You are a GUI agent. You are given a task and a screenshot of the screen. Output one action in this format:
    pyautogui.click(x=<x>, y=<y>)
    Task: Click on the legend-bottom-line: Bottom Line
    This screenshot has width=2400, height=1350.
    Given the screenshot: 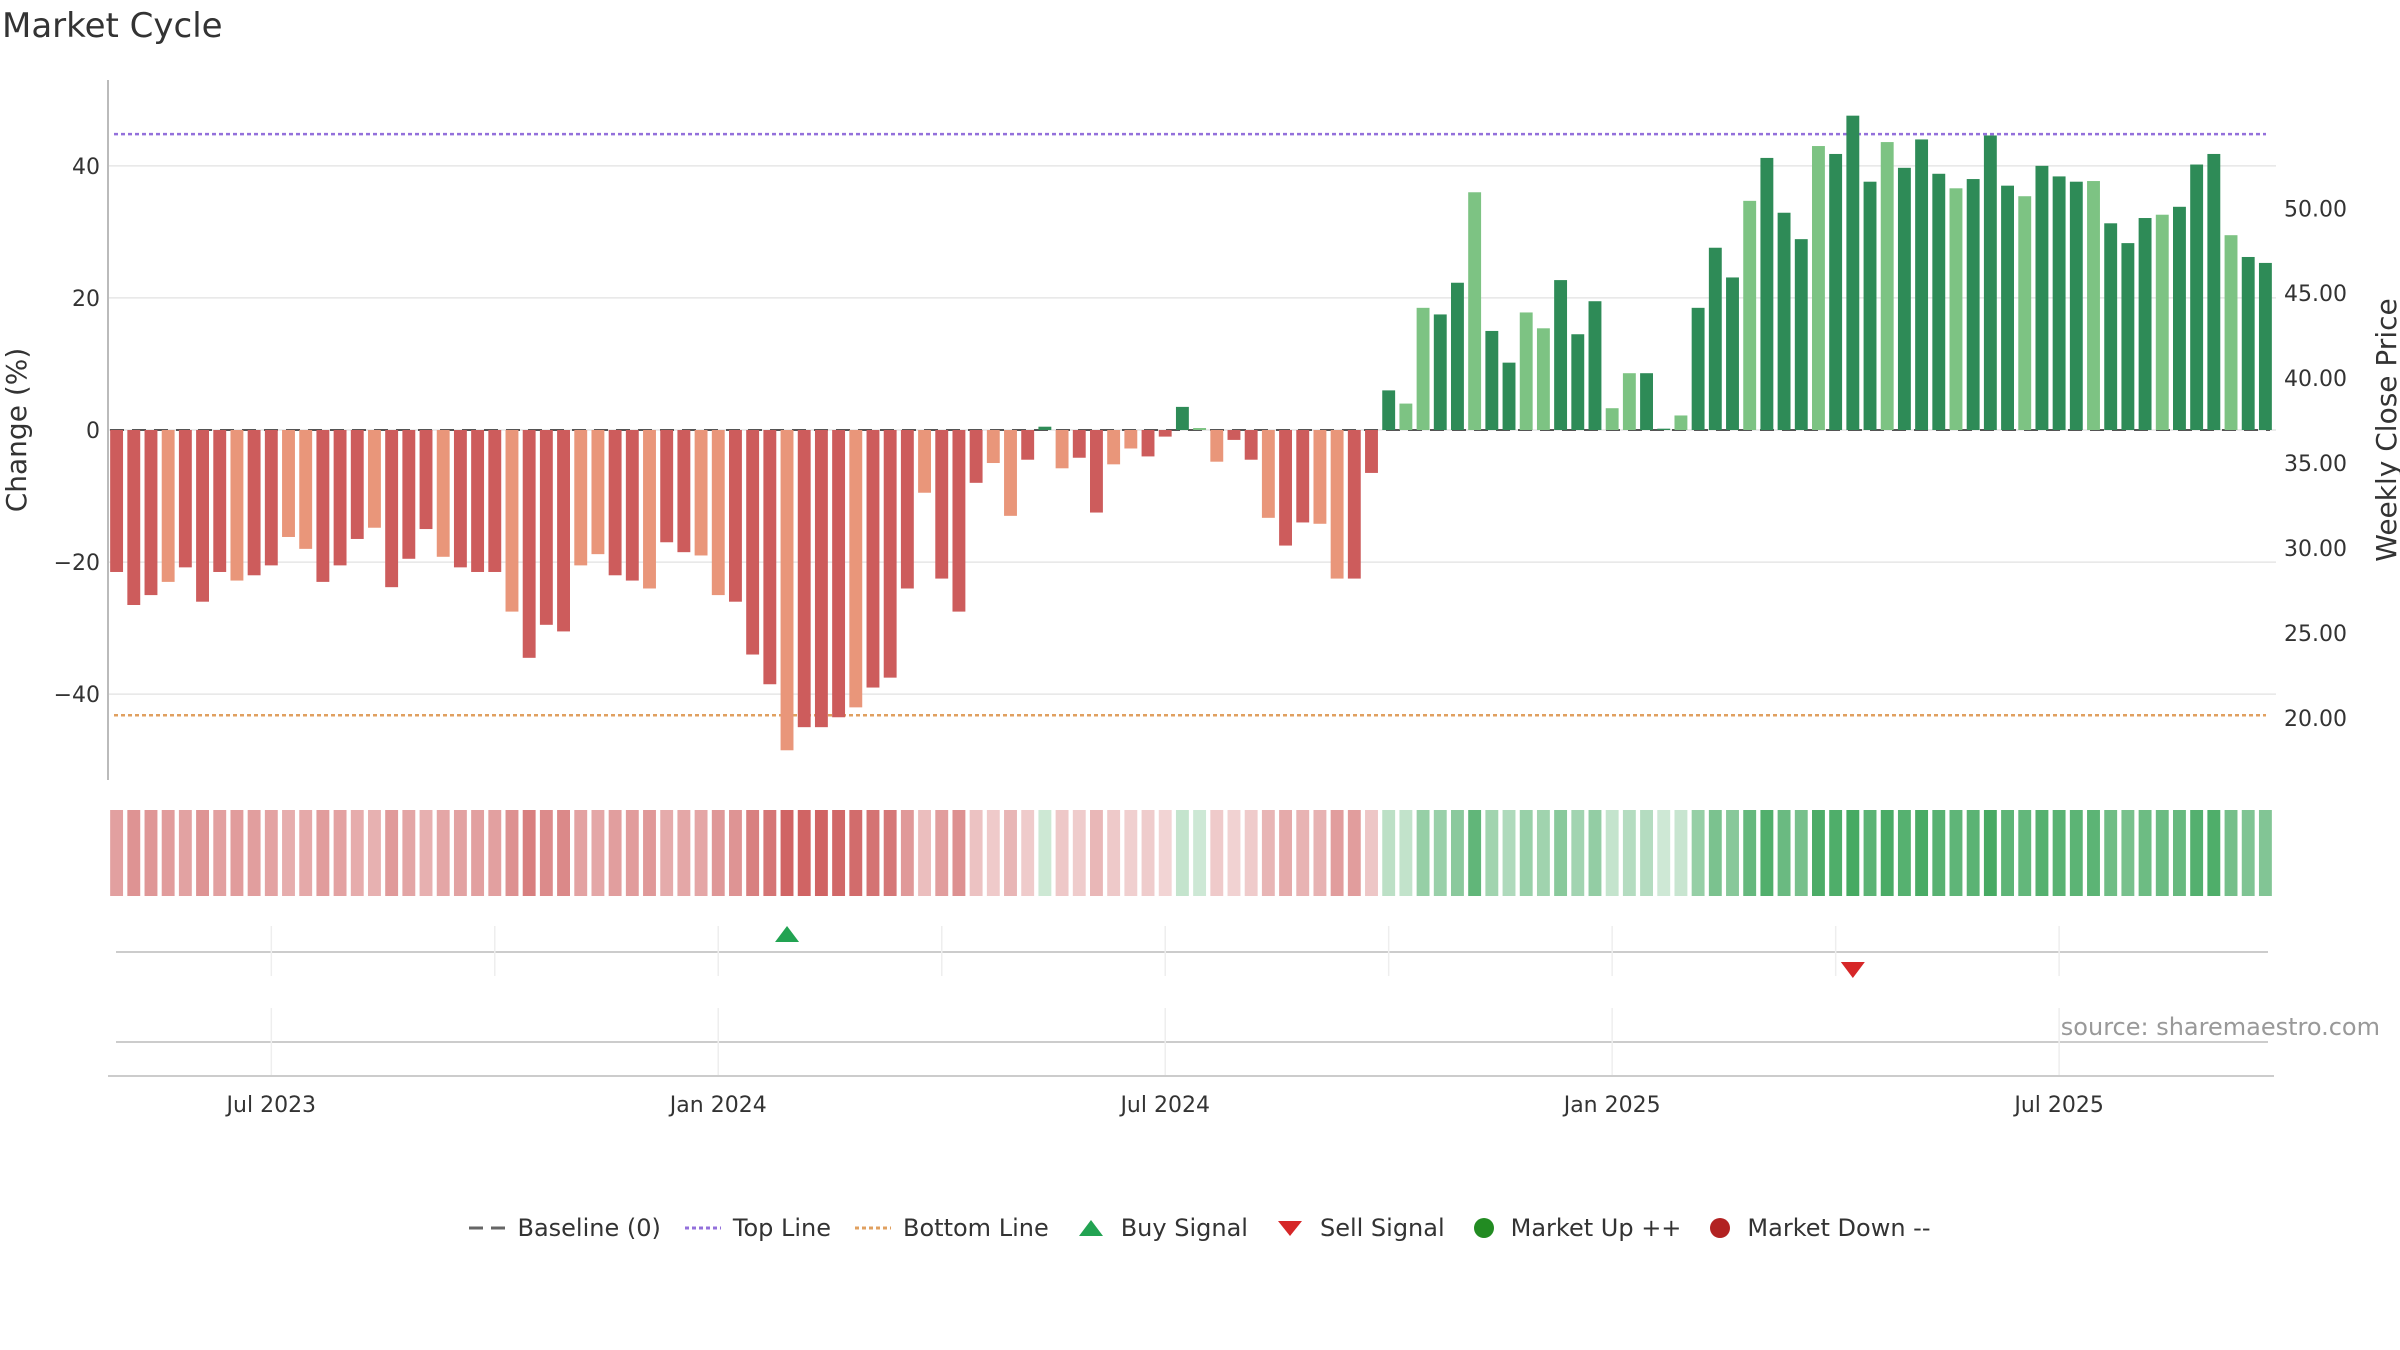 What is the action you would take?
    pyautogui.click(x=952, y=1228)
    